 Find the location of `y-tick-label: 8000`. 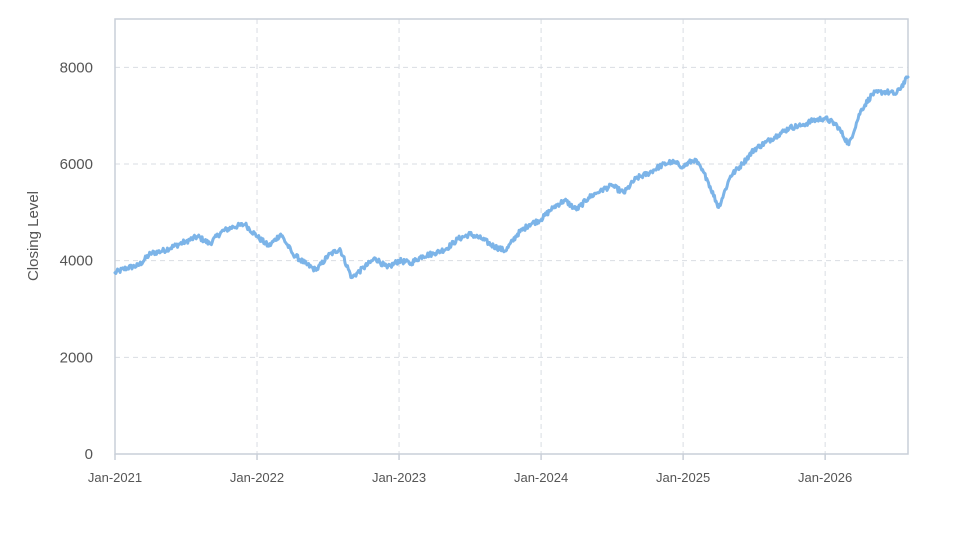

y-tick-label: 8000 is located at coordinates (76, 67).